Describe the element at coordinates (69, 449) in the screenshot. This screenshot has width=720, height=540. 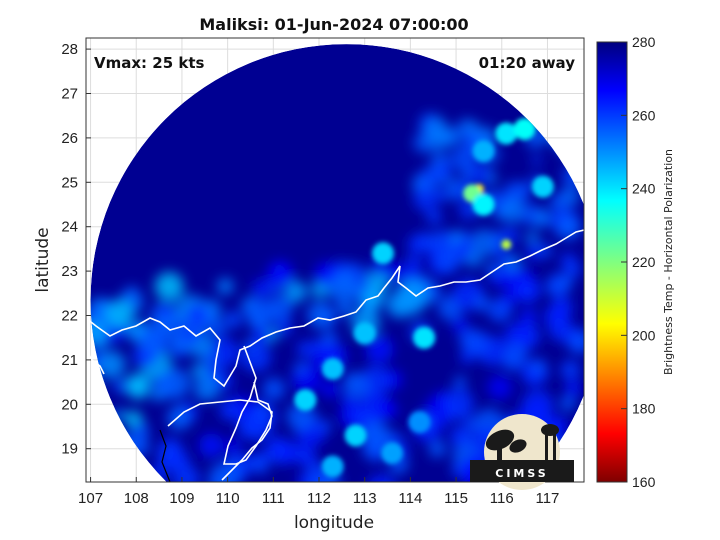
I see `y-tick-label: 19` at that location.